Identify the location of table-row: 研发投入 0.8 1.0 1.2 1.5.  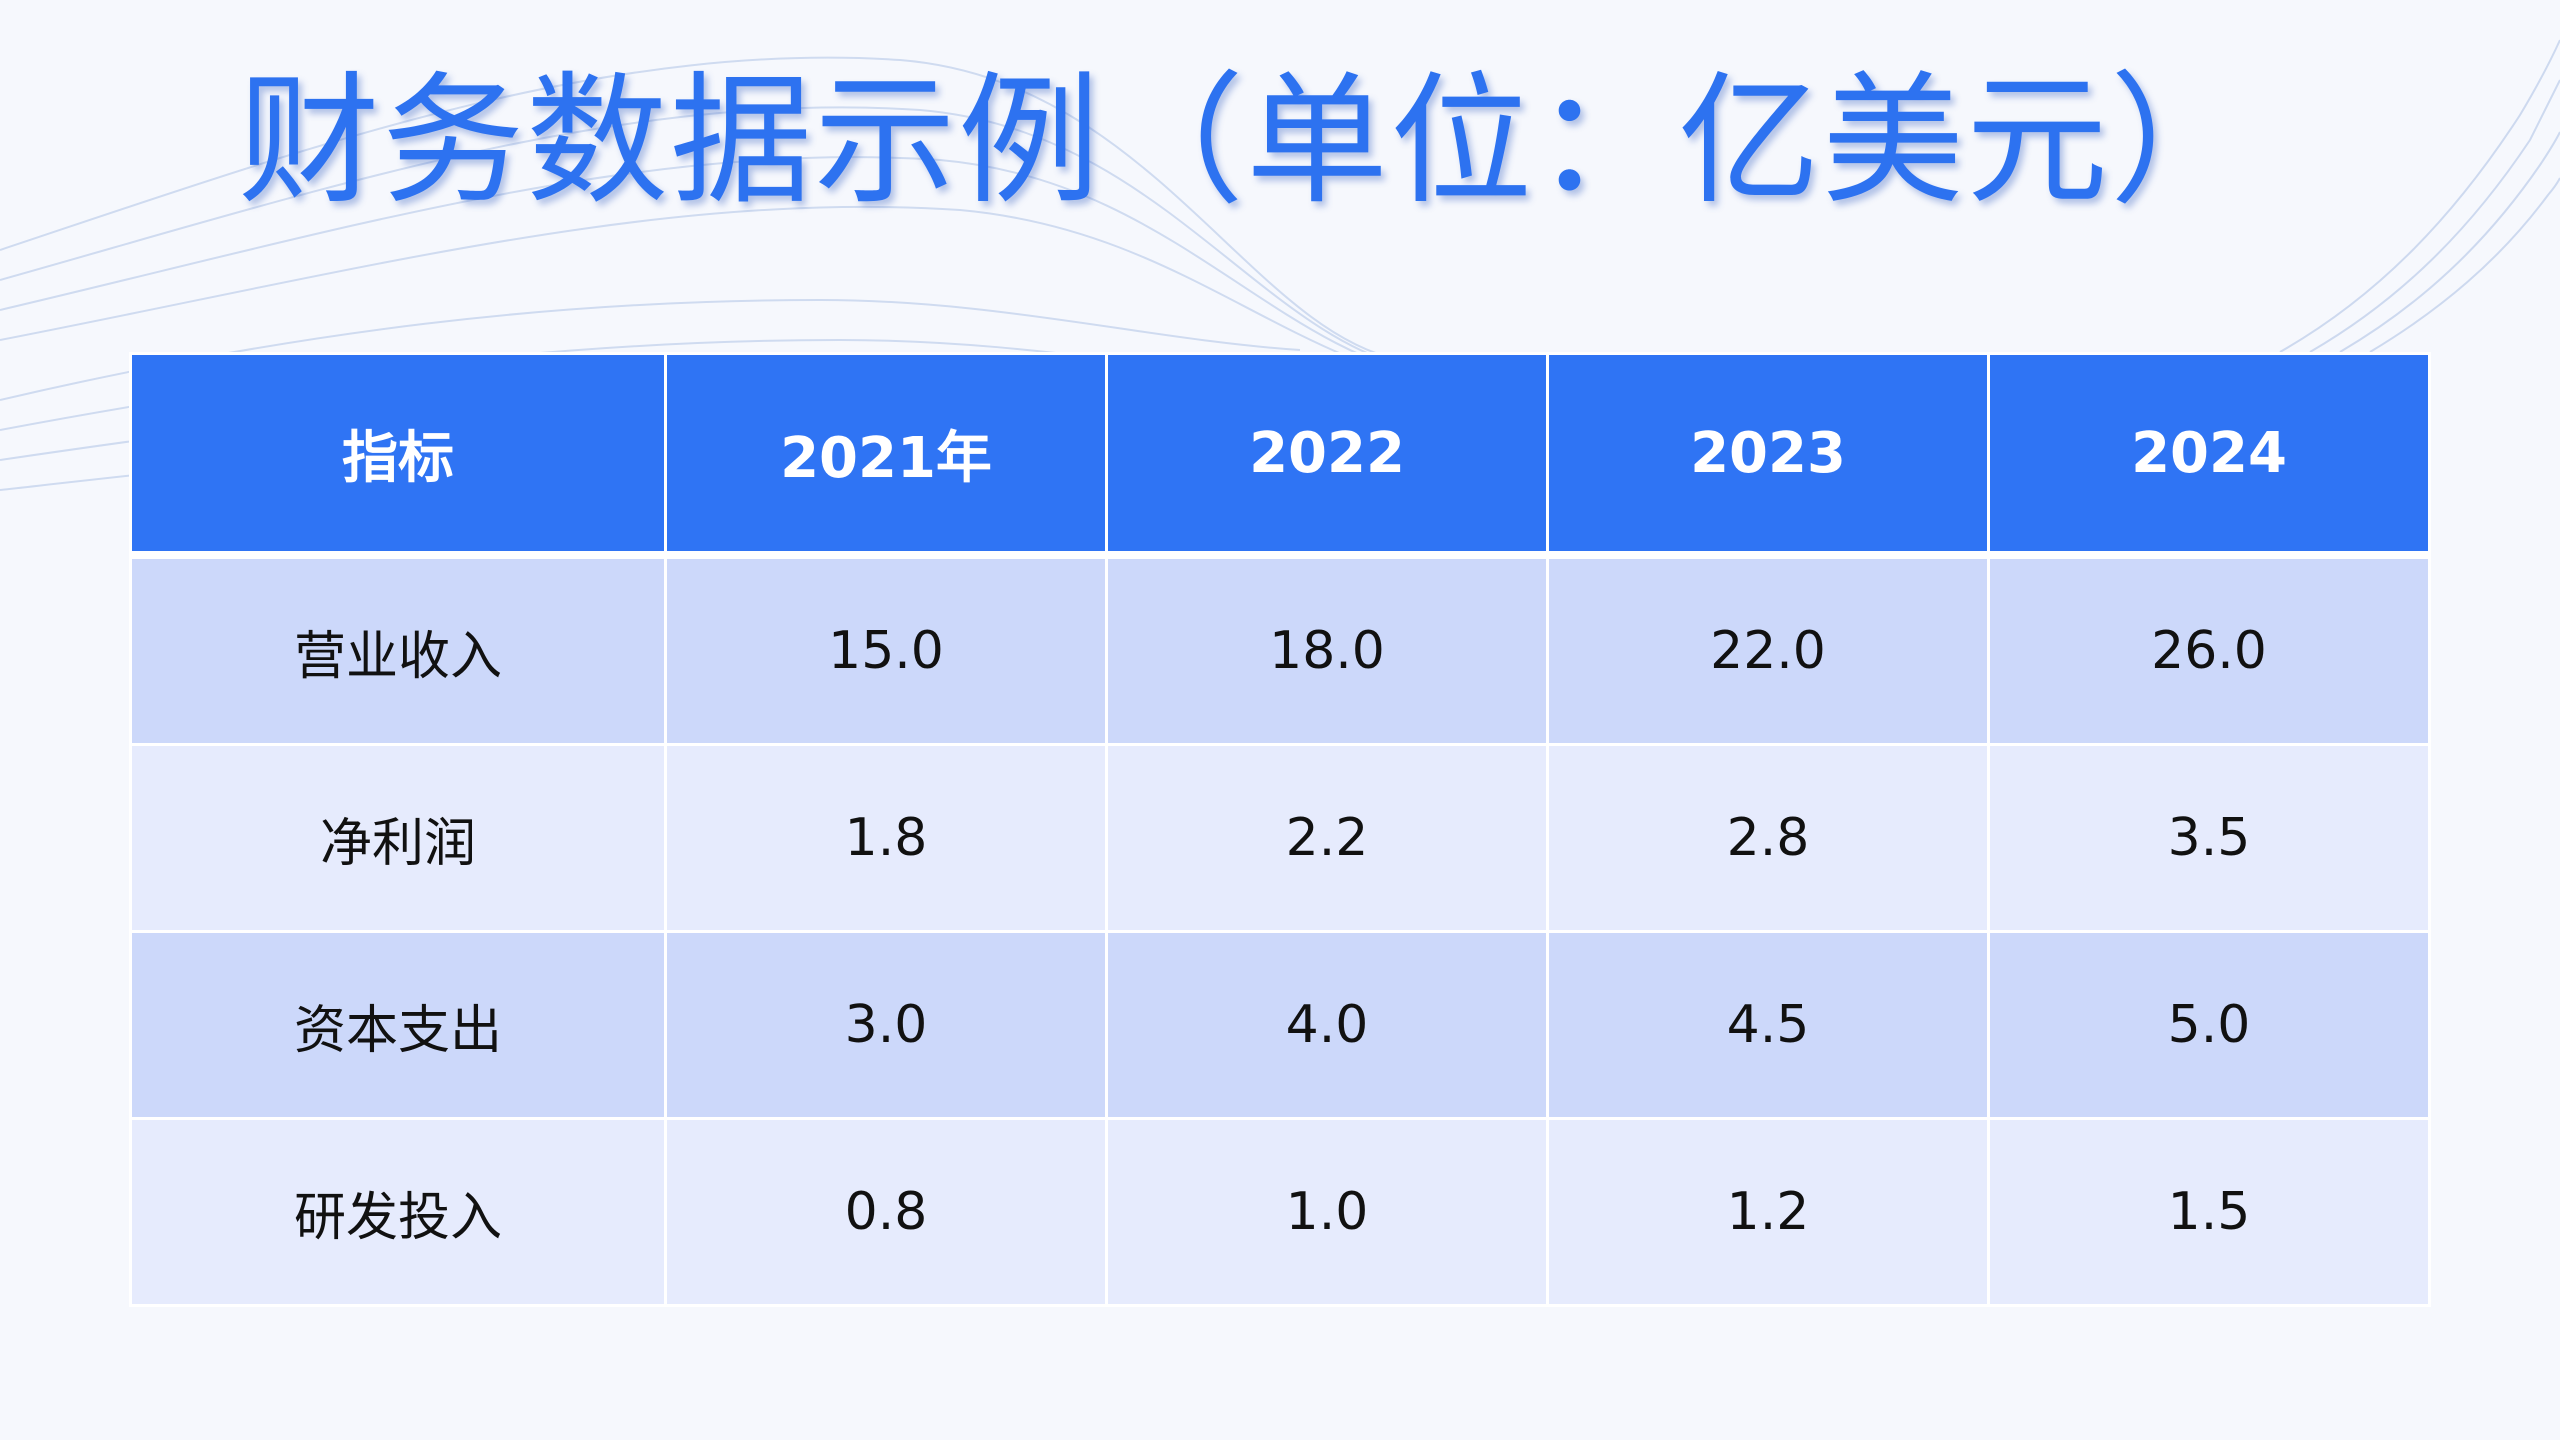
(1280, 1212).